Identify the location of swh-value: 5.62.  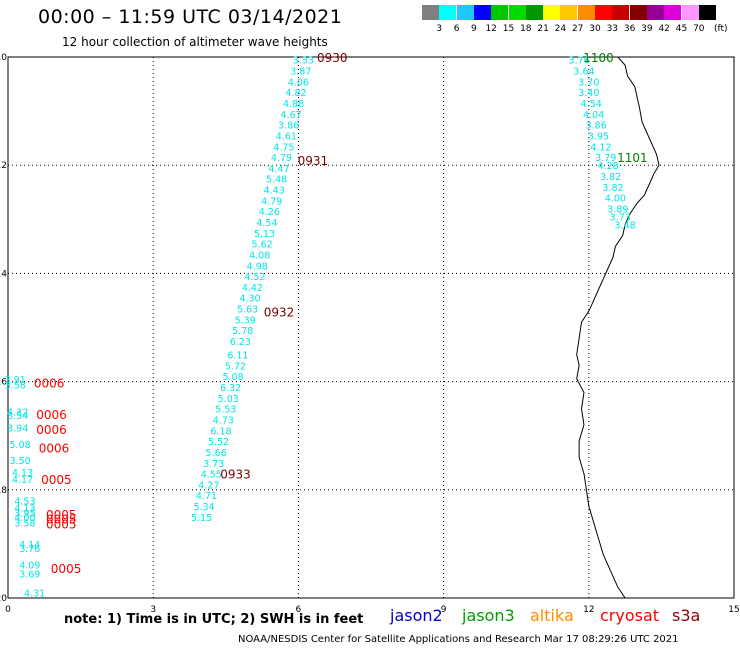
(262, 245).